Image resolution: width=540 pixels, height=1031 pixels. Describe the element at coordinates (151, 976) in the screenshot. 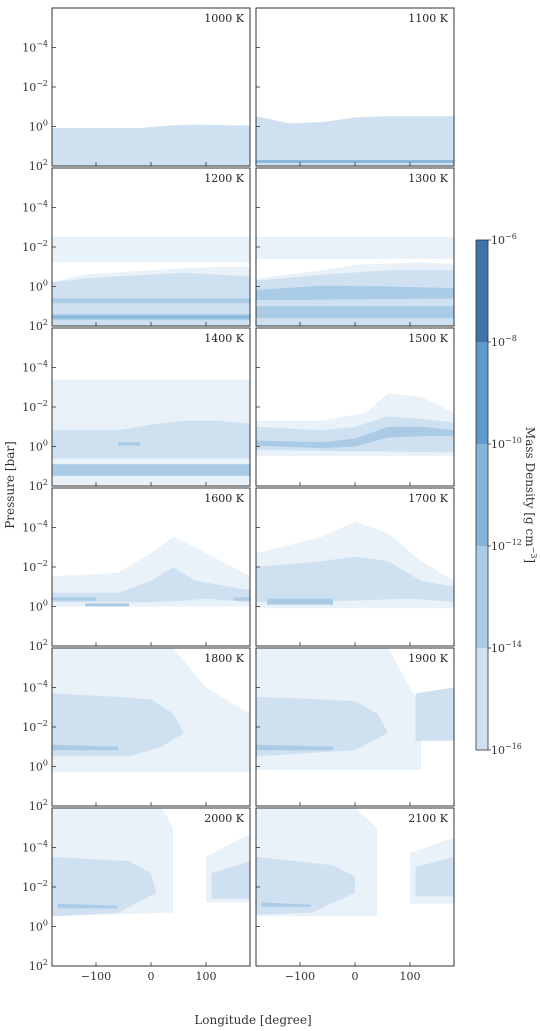

I see `x-tick-label: 0` at that location.